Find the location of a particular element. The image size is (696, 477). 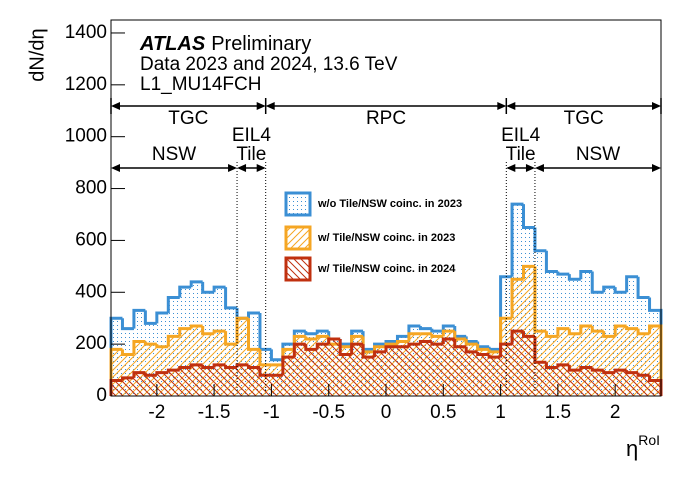

y-tick-label: 1200 is located at coordinates (86, 84).